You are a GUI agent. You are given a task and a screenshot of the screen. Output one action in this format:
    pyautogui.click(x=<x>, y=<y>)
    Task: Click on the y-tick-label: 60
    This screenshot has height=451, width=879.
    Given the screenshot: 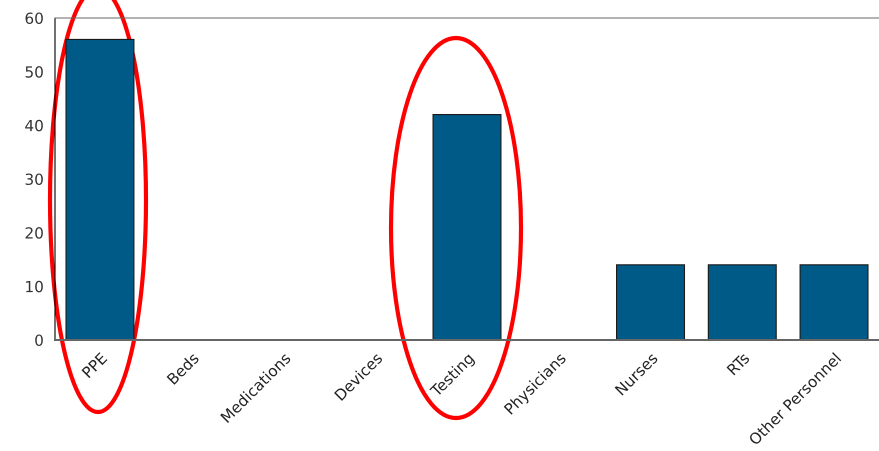 What is the action you would take?
    pyautogui.click(x=34, y=18)
    